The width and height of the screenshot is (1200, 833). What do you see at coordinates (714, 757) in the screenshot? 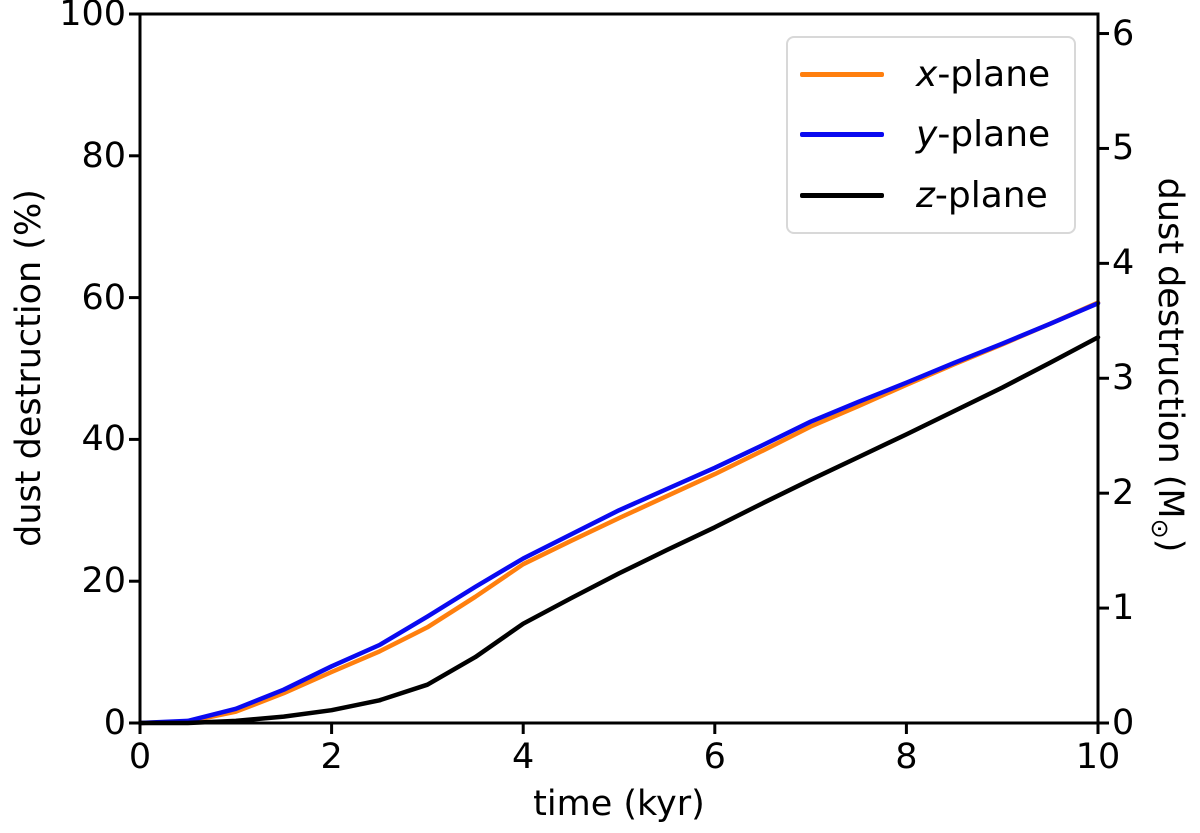
I see `x-tick-label: 6` at bounding box center [714, 757].